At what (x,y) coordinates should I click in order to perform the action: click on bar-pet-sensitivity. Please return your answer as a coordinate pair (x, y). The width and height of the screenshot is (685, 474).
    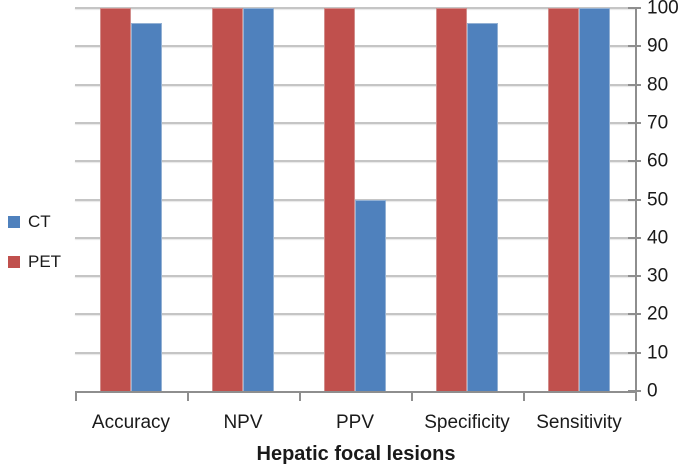
    Looking at the image, I should click on (563, 199).